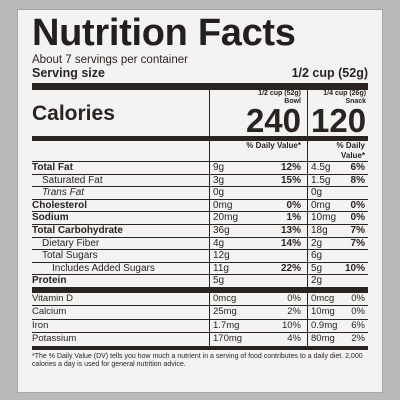  Describe the element at coordinates (290, 243) in the screenshot. I see `percent-dv: 14%` at that location.